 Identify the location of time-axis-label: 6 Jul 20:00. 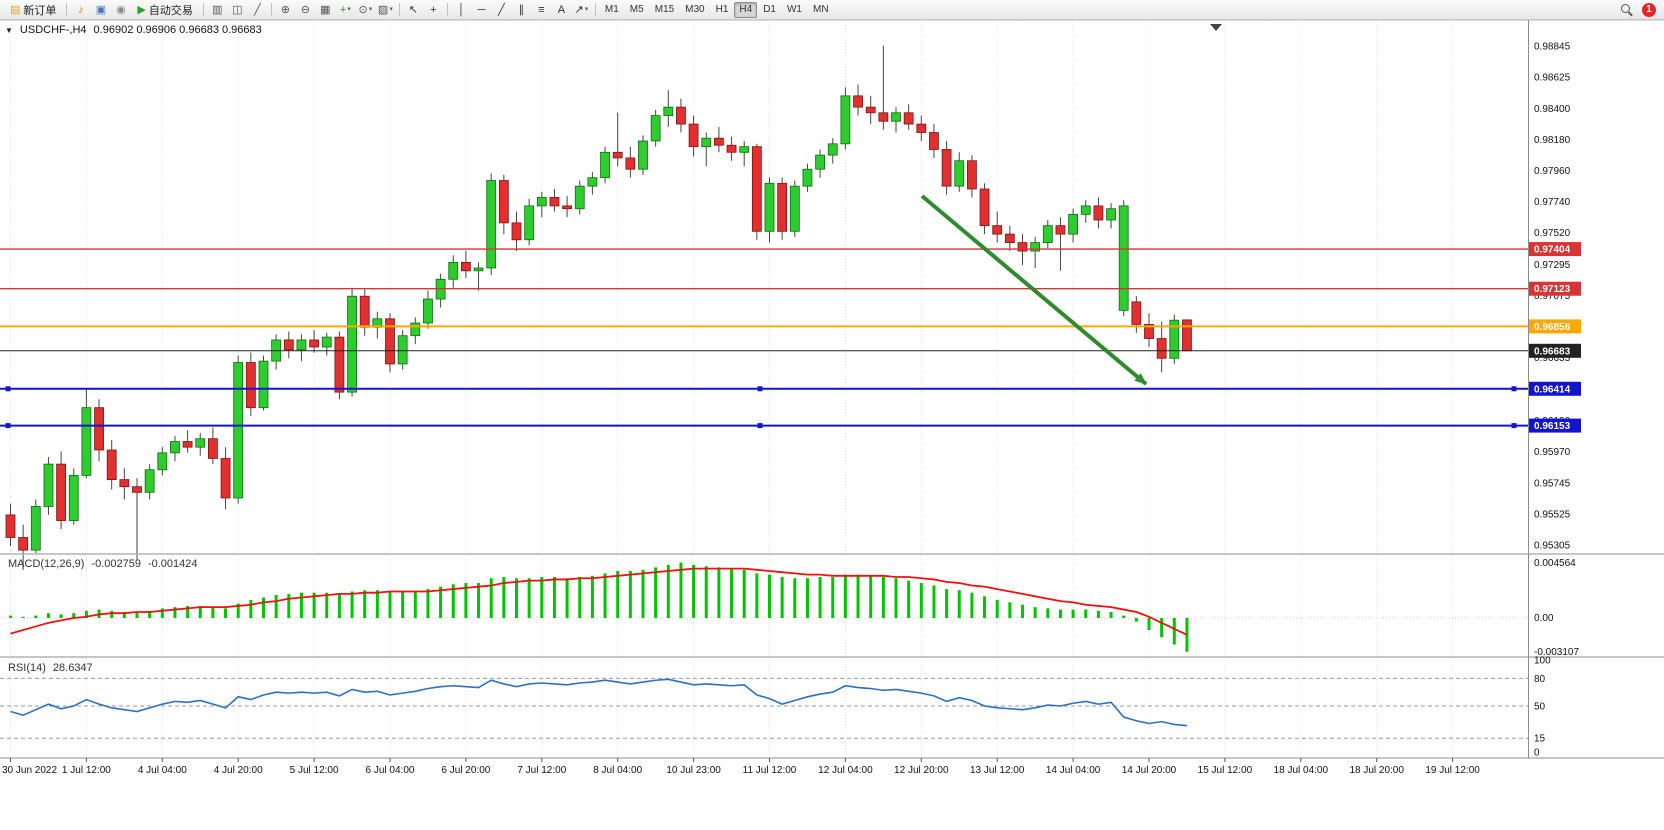
(465, 770).